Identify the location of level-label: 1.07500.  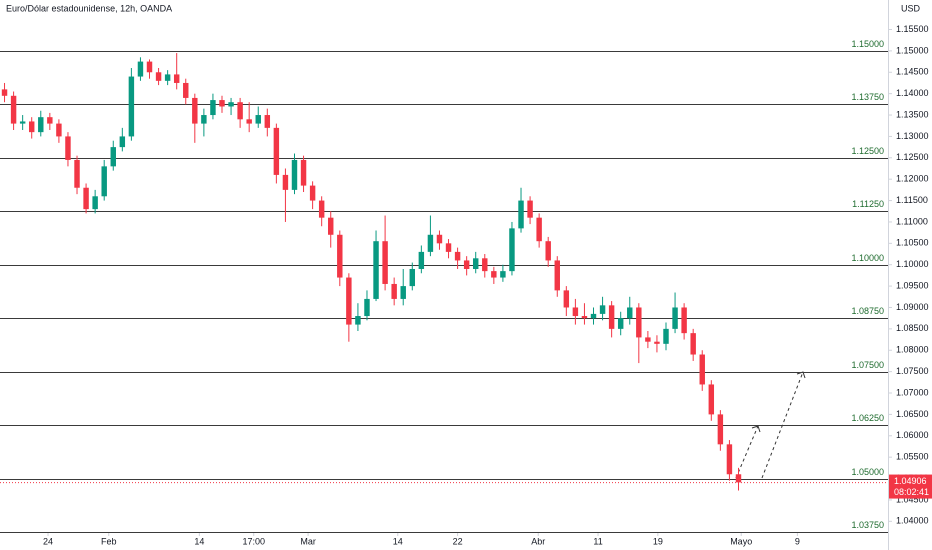
(867, 365).